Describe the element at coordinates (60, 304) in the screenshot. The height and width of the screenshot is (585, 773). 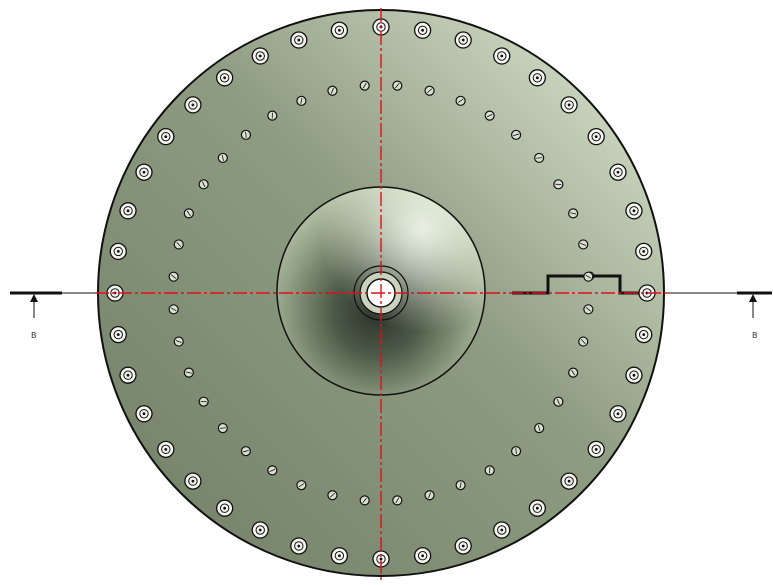
I see `section-marker-left` at that location.